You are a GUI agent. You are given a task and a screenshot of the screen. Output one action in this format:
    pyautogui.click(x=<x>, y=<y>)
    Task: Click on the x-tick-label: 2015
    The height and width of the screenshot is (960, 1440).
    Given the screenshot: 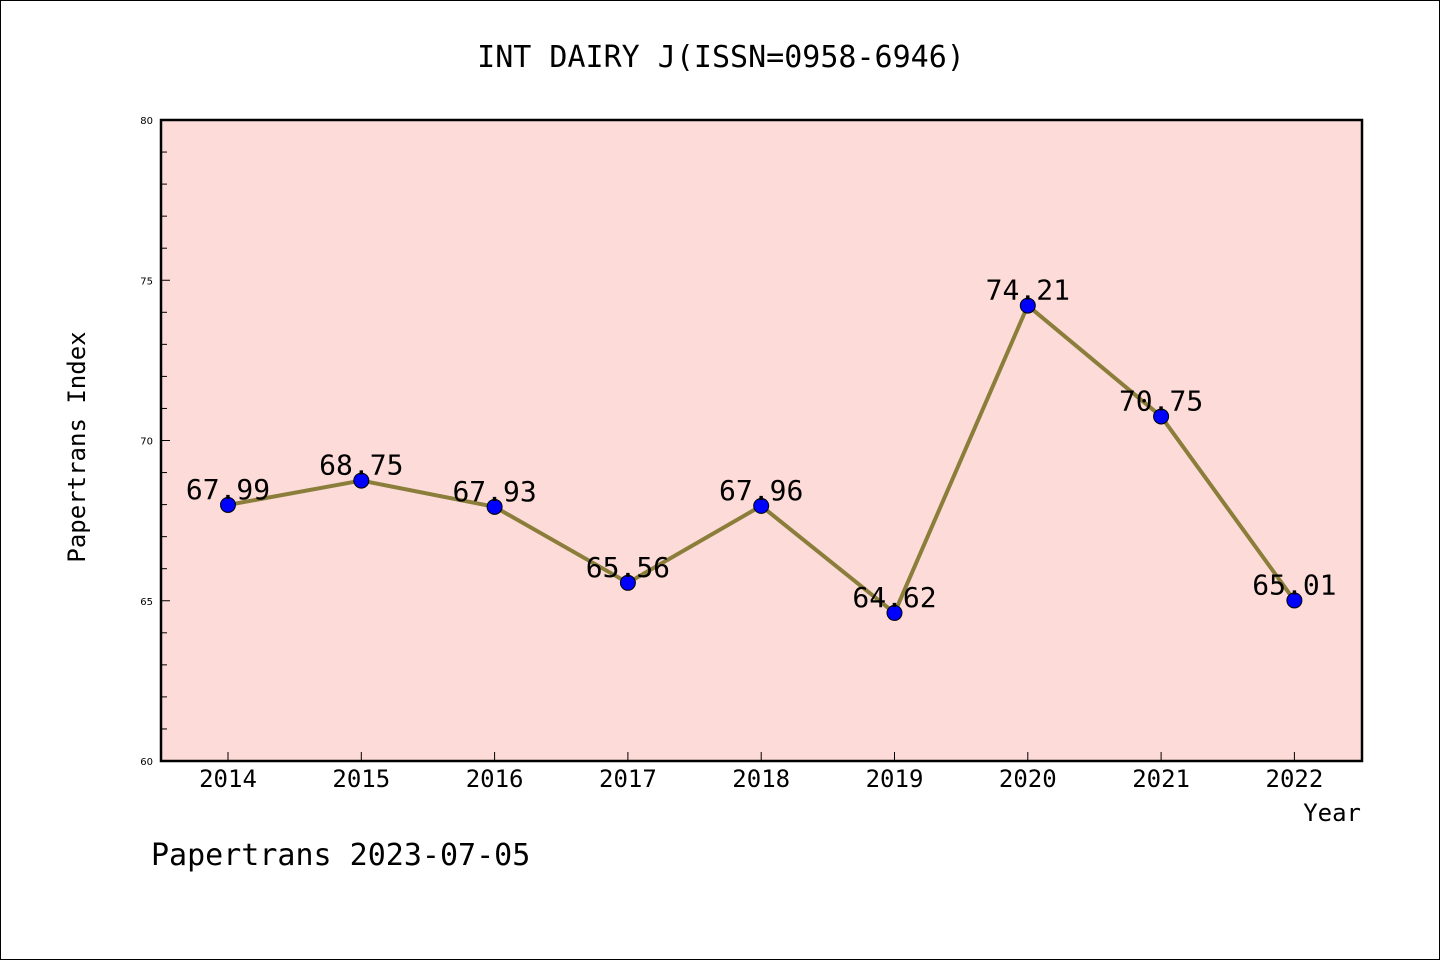 What is the action you would take?
    pyautogui.click(x=361, y=779)
    